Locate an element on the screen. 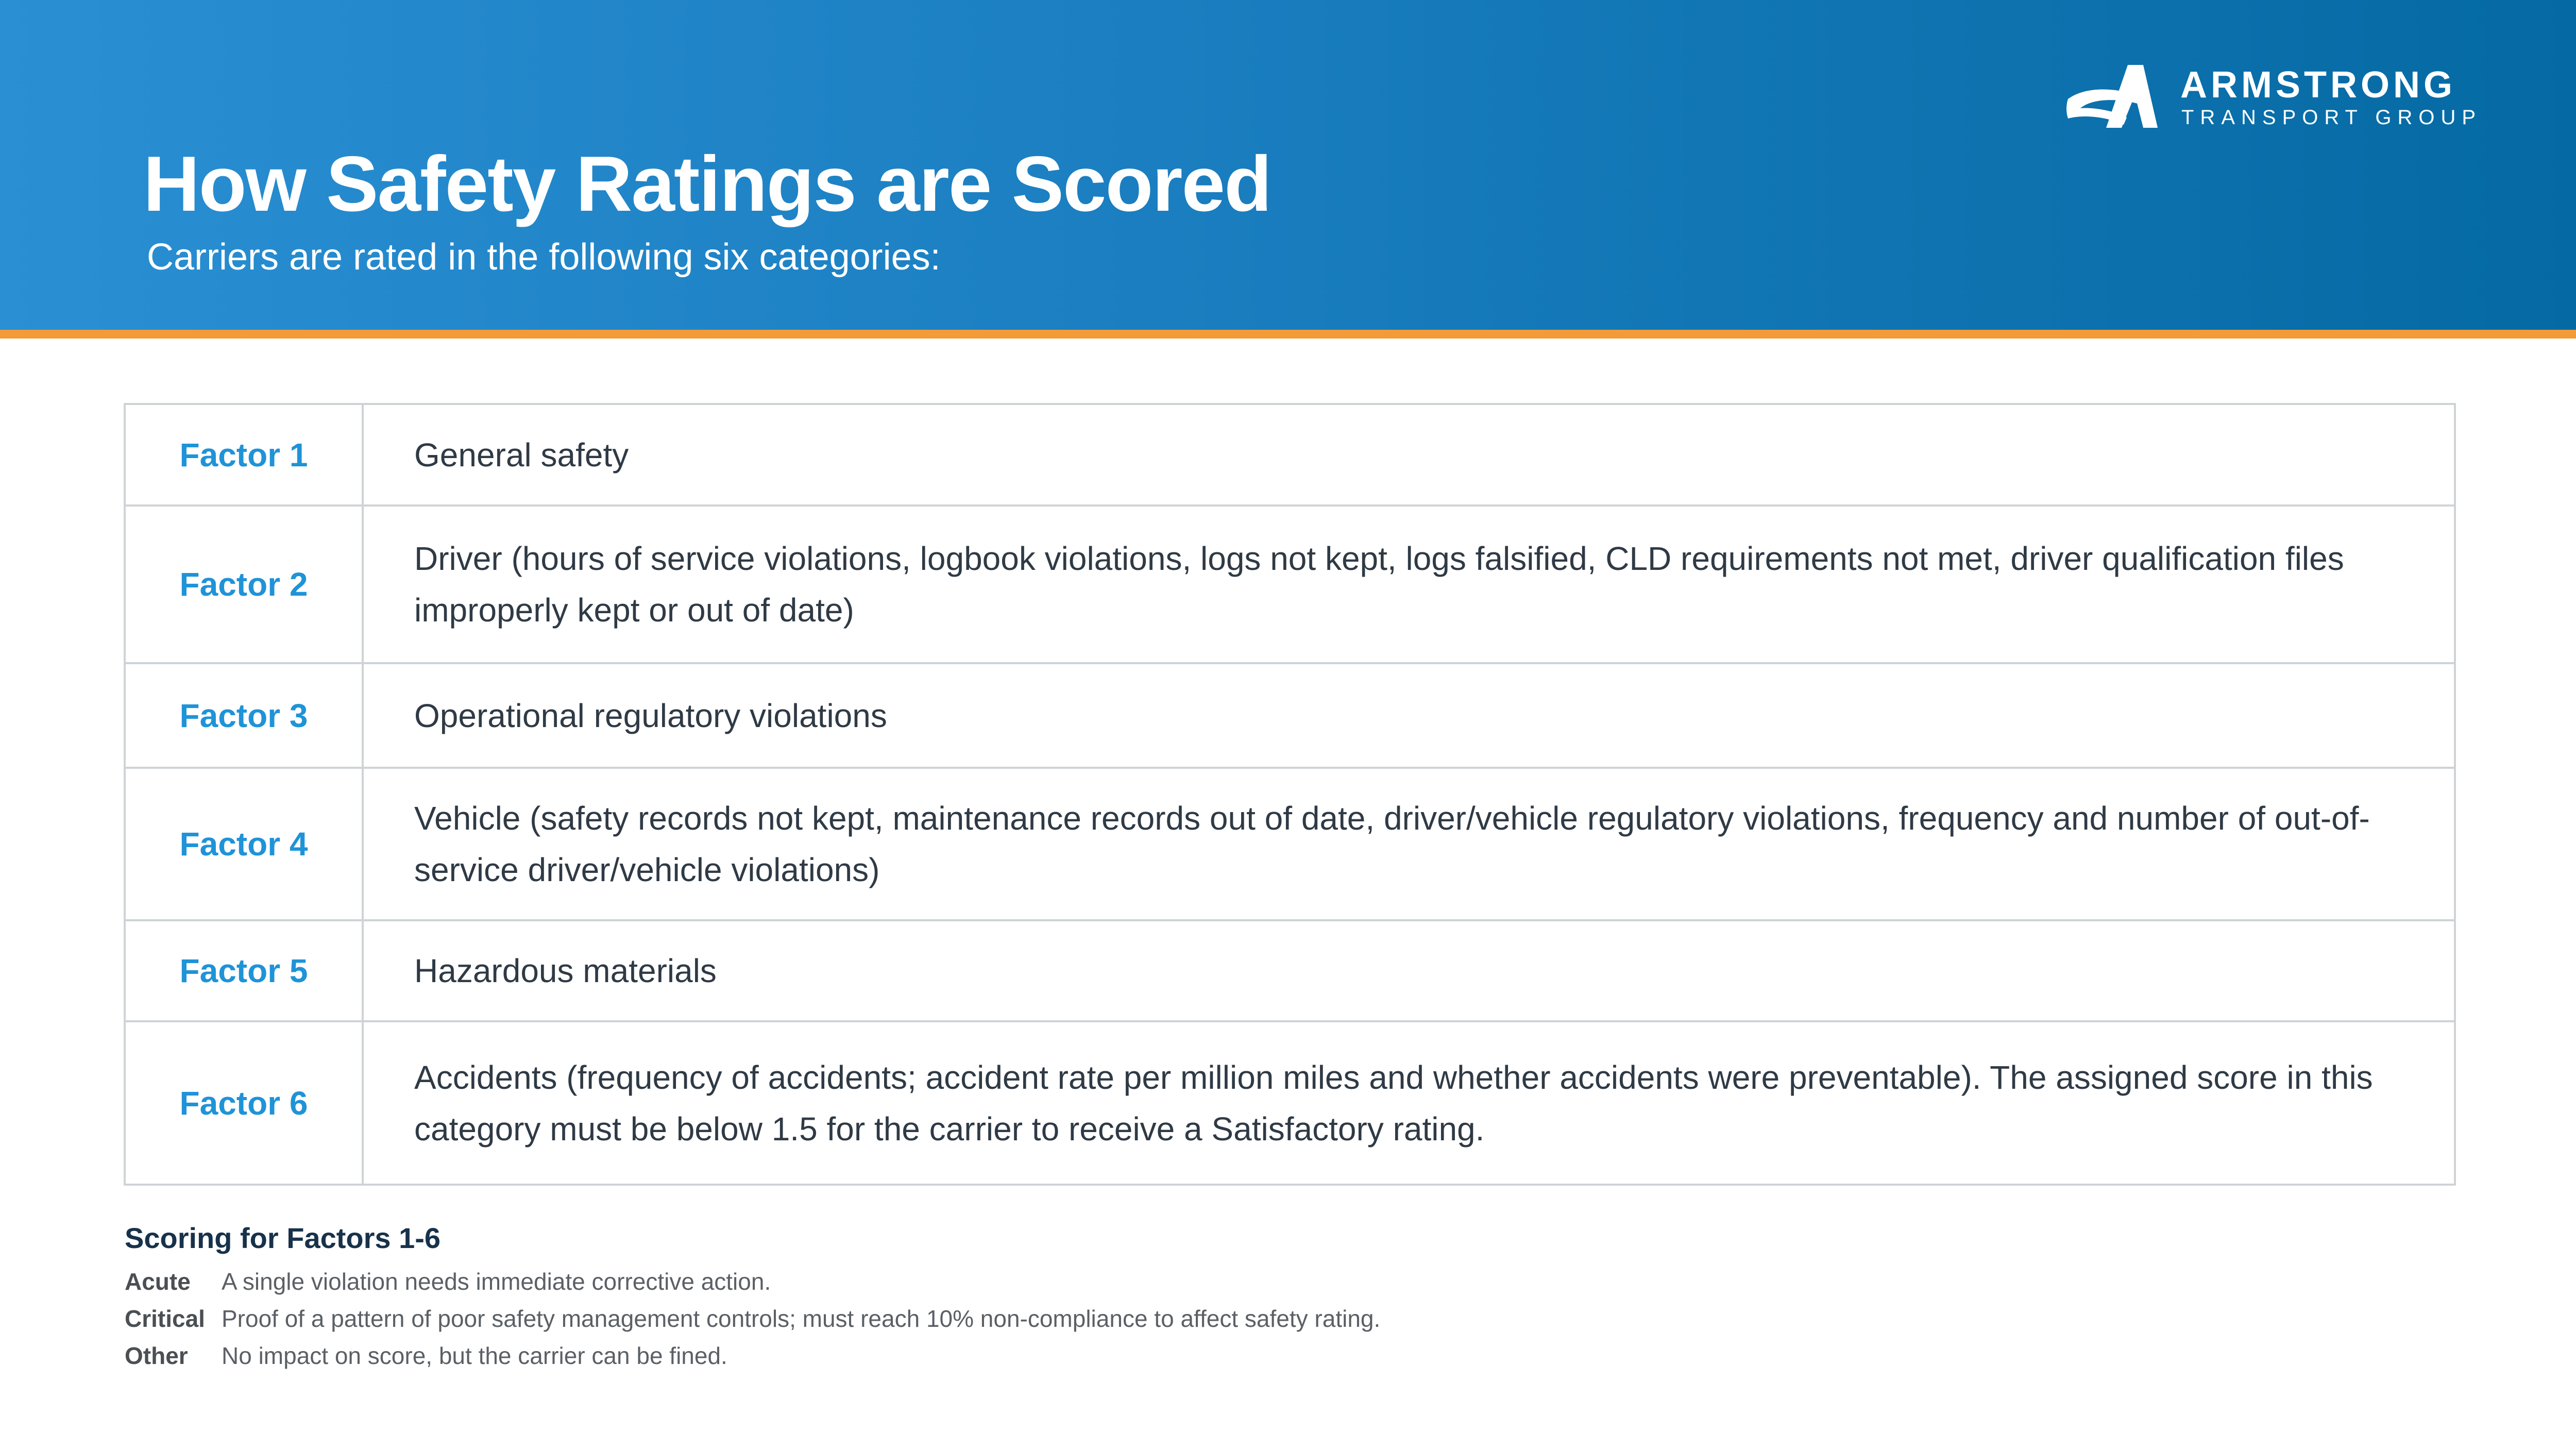  factor-label: Factor 1 is located at coordinates (244, 455).